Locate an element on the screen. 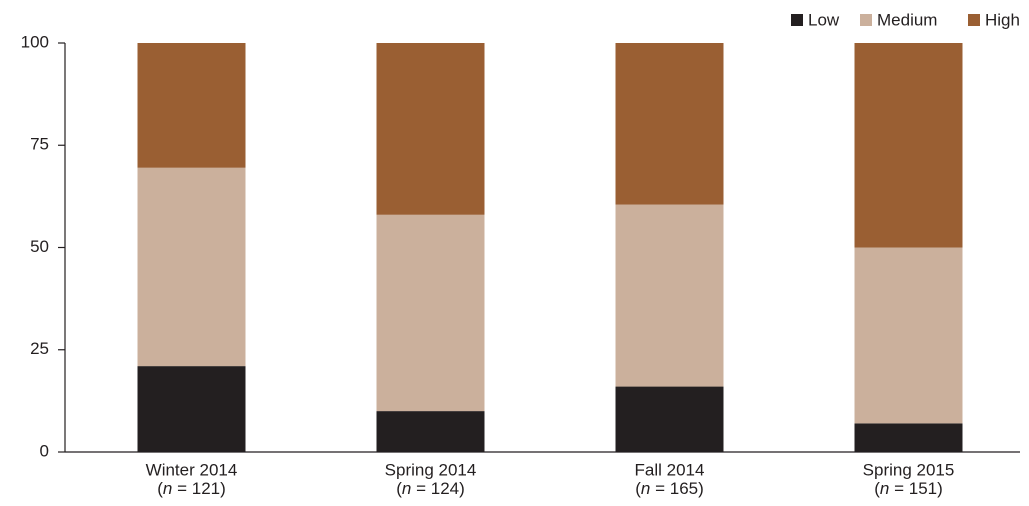  x-tick-note: (n = 165) is located at coordinates (669, 488).